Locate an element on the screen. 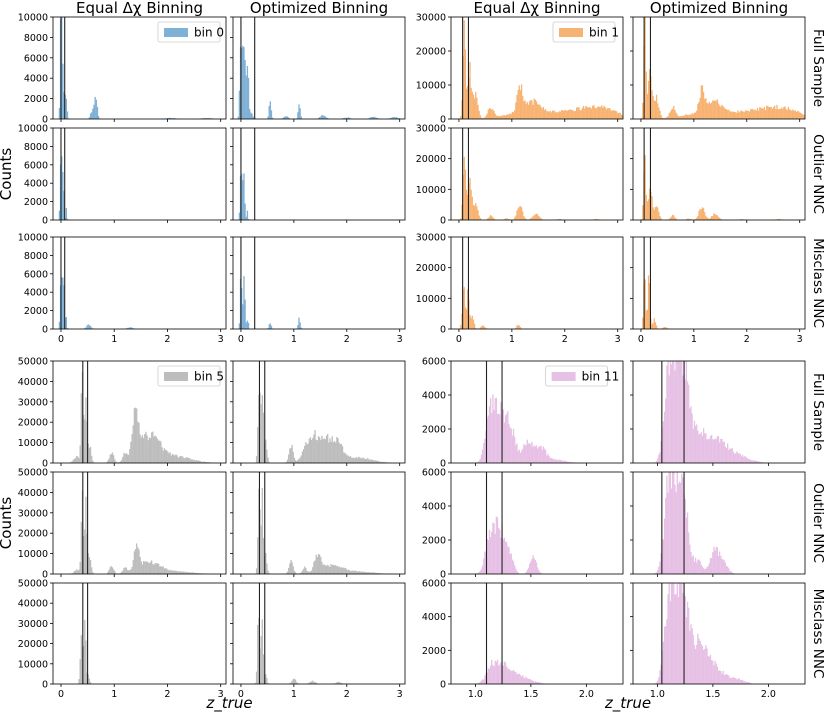 The image size is (831, 712). legend-label: bin 1 is located at coordinates (604, 33).